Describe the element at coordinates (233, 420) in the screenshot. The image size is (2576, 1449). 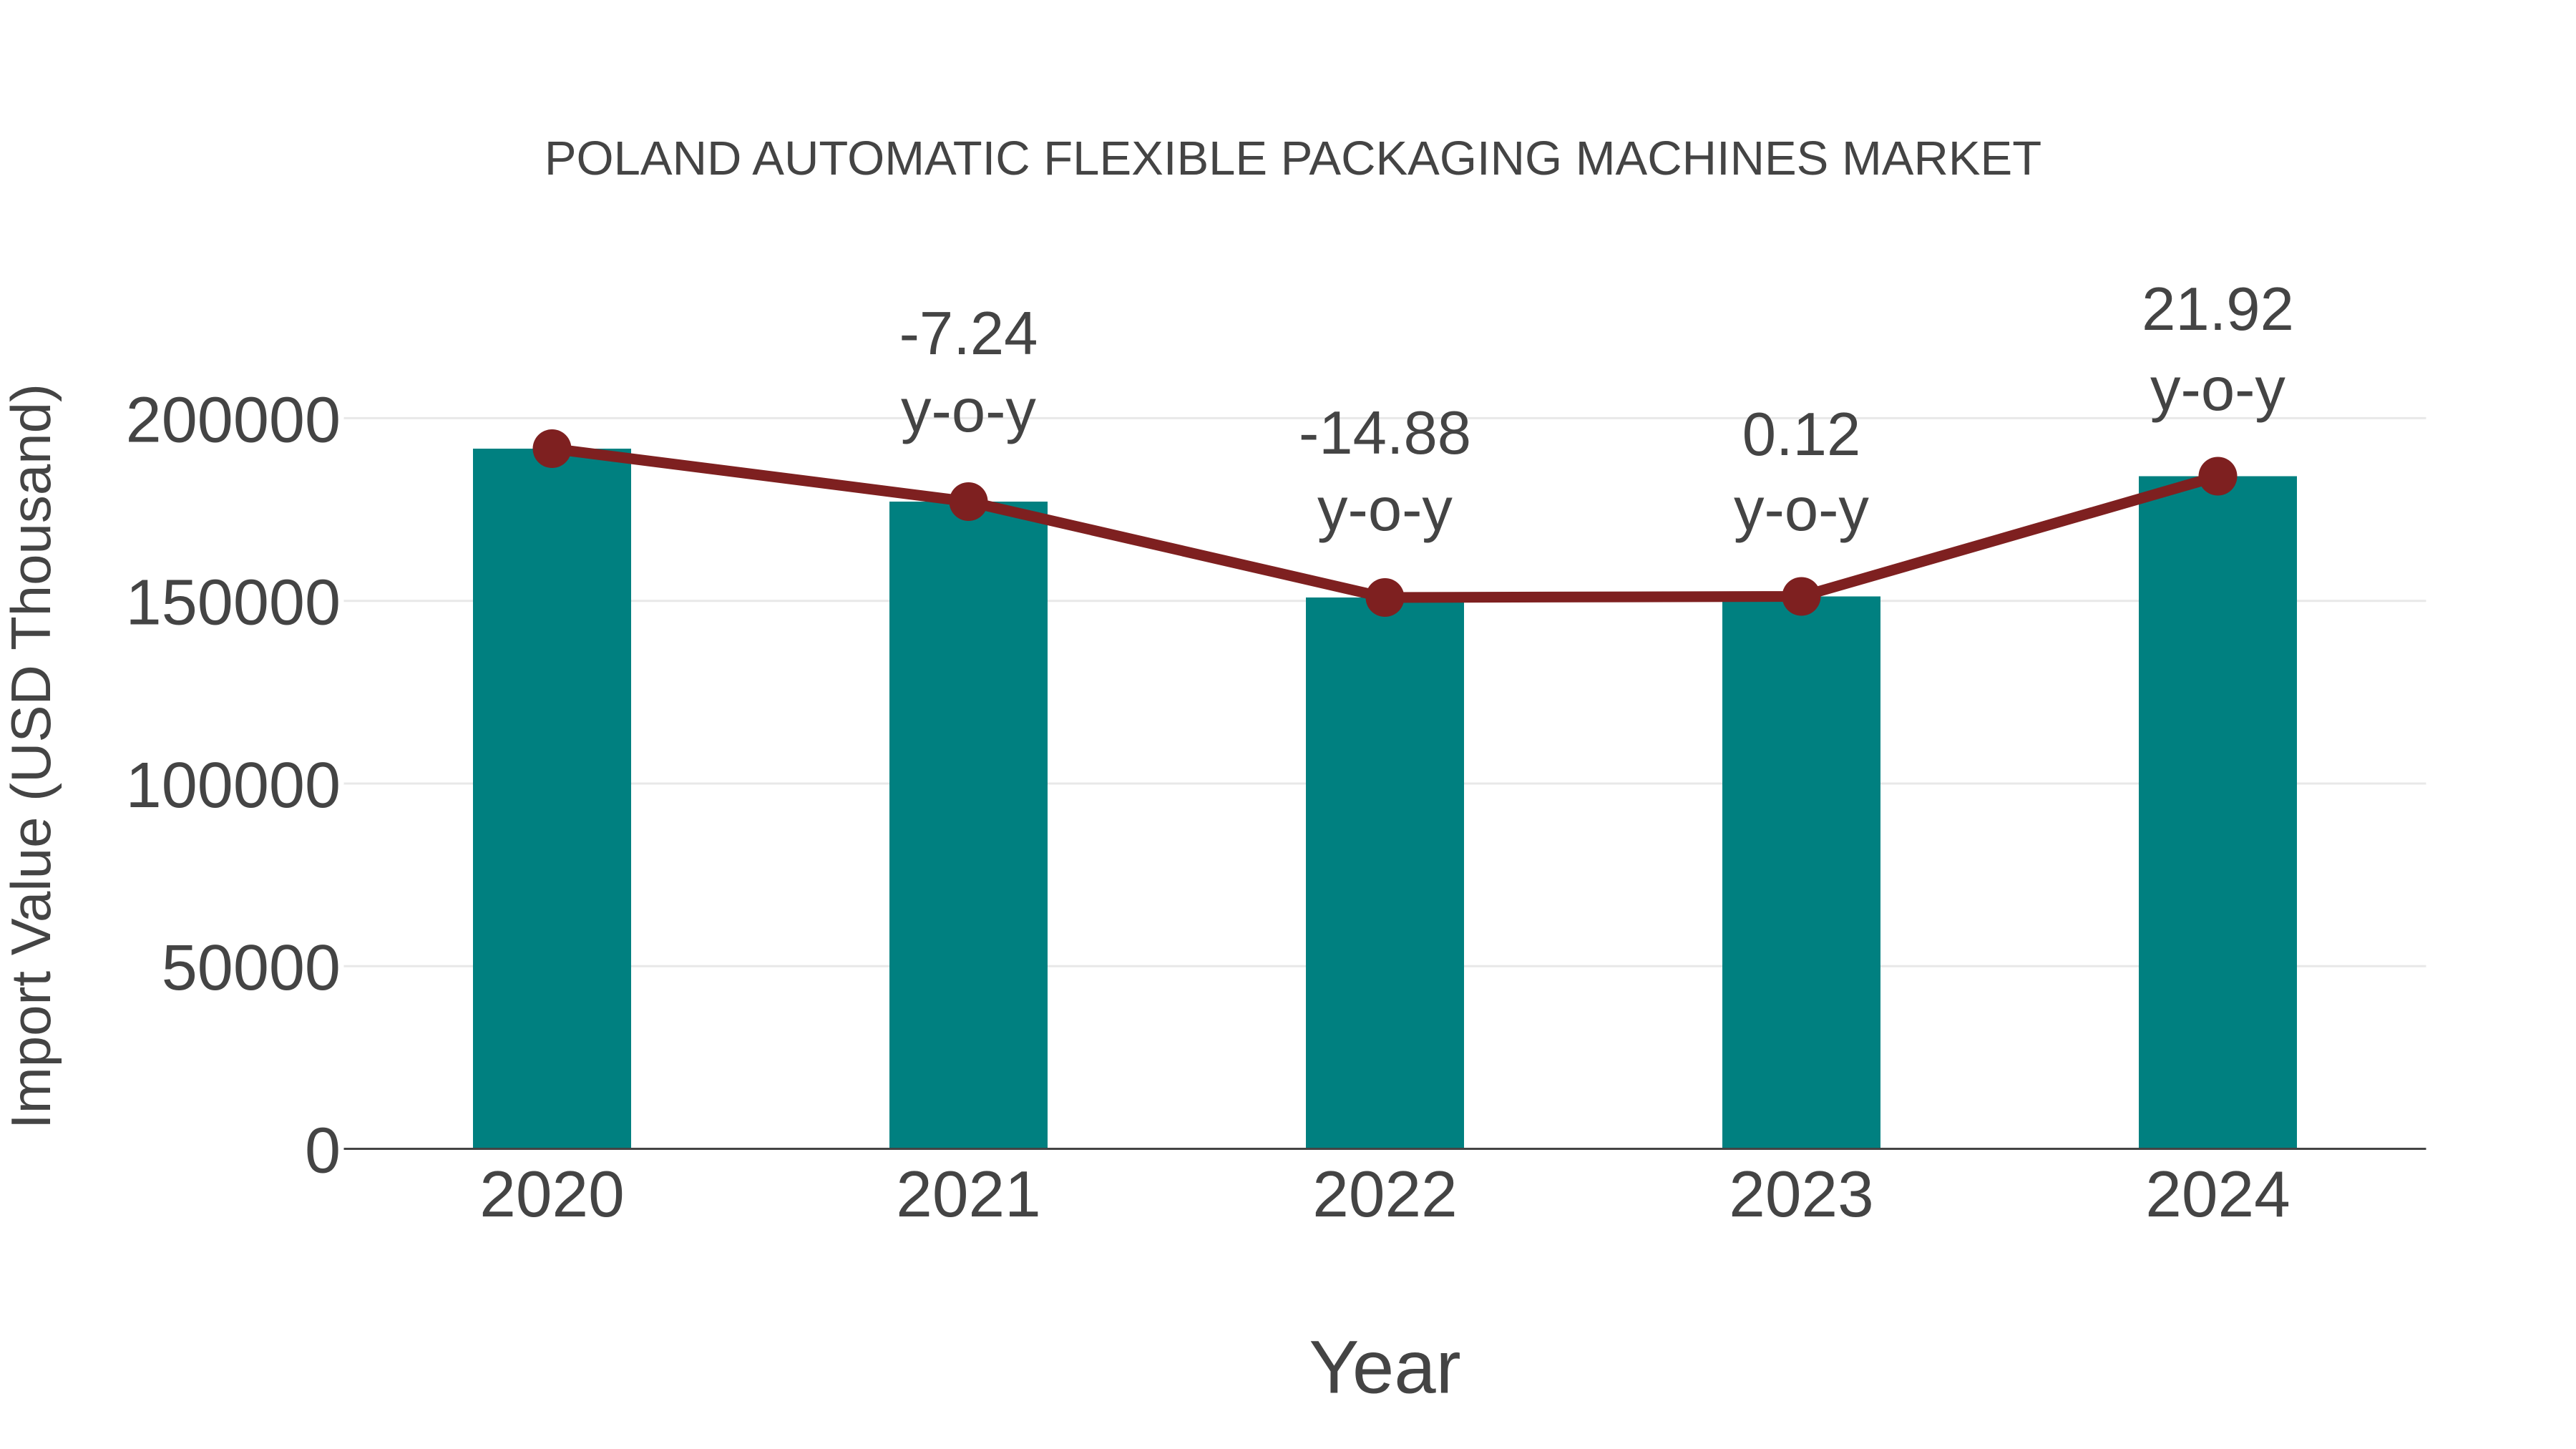
I see `svg-text: 200000` at that location.